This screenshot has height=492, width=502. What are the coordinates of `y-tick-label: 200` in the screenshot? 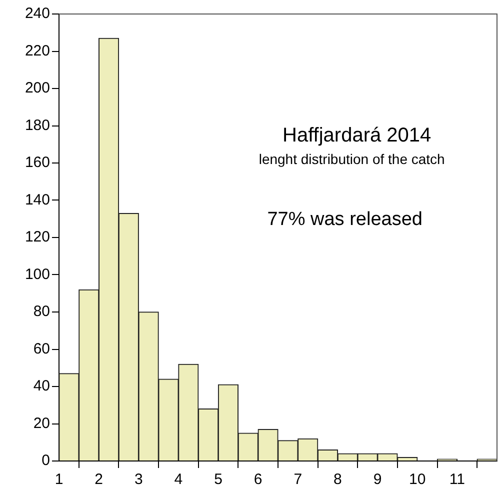 It's located at (37, 88).